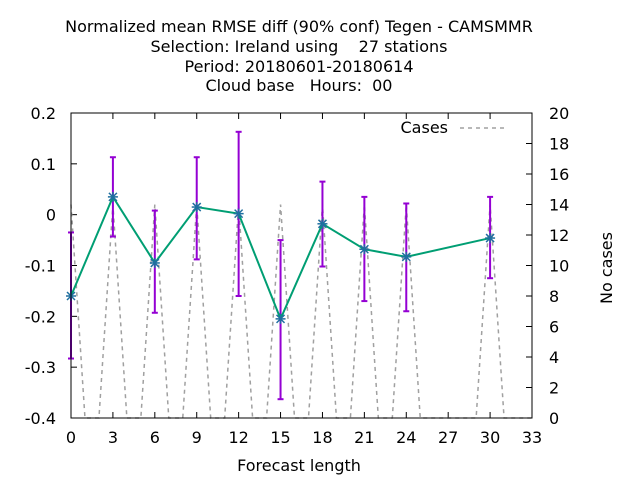  I want to click on x-tick-label: 24, so click(406, 437).